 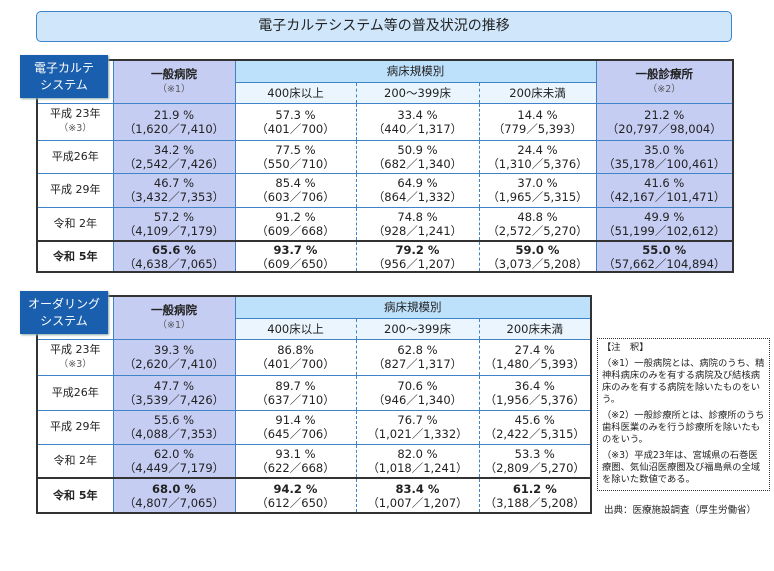 I want to click on data-cell: 74.8 % （928／1,241）, so click(x=417, y=224).